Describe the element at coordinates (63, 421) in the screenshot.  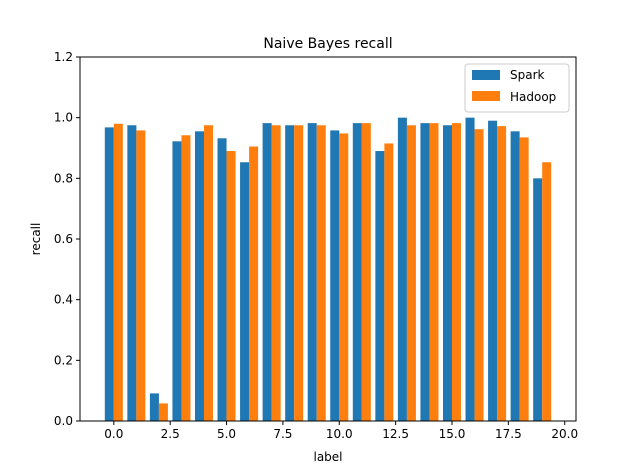
I see `y-tick-label: 0.0` at that location.